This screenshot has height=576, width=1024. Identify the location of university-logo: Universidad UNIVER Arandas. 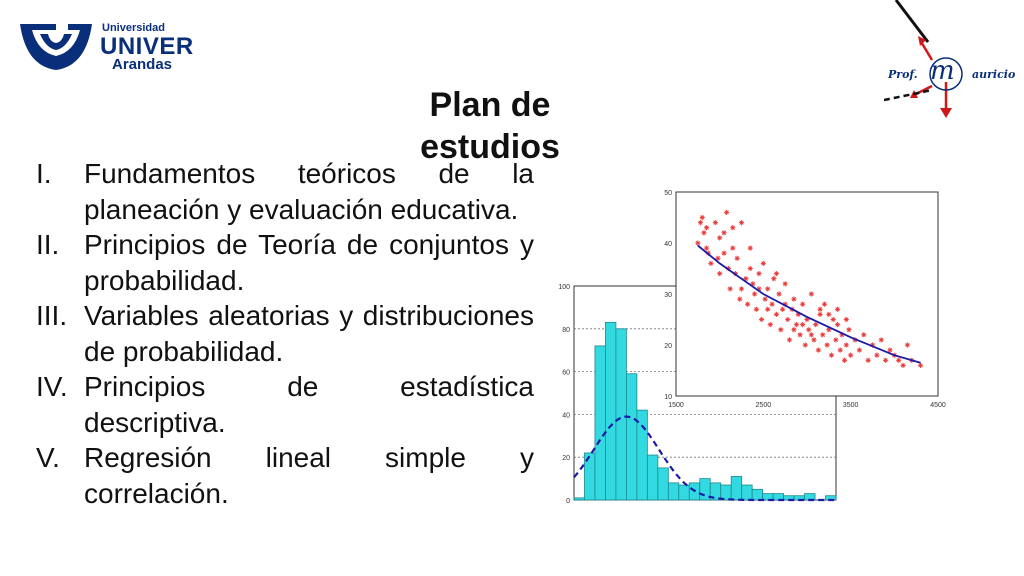
(104, 44).